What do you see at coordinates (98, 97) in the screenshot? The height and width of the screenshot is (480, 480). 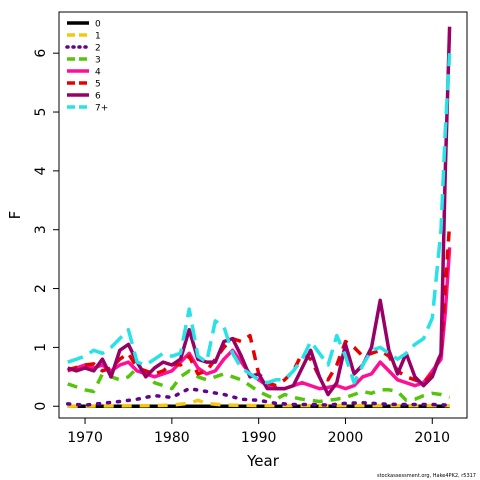 I see `legend-label-6: 6` at bounding box center [98, 97].